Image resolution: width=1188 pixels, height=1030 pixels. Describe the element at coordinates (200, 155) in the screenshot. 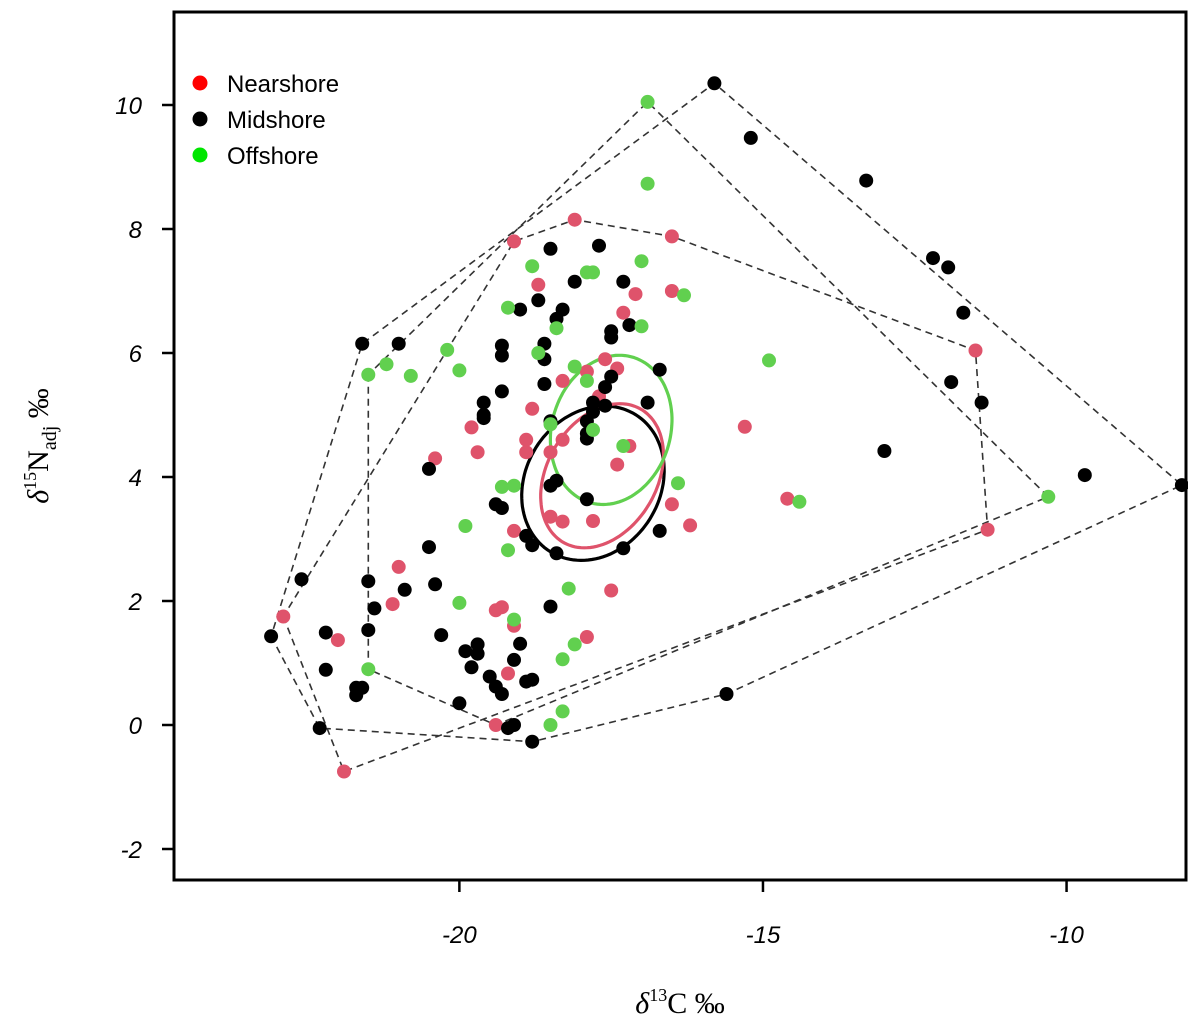

I see `legend-marker-offshore` at that location.